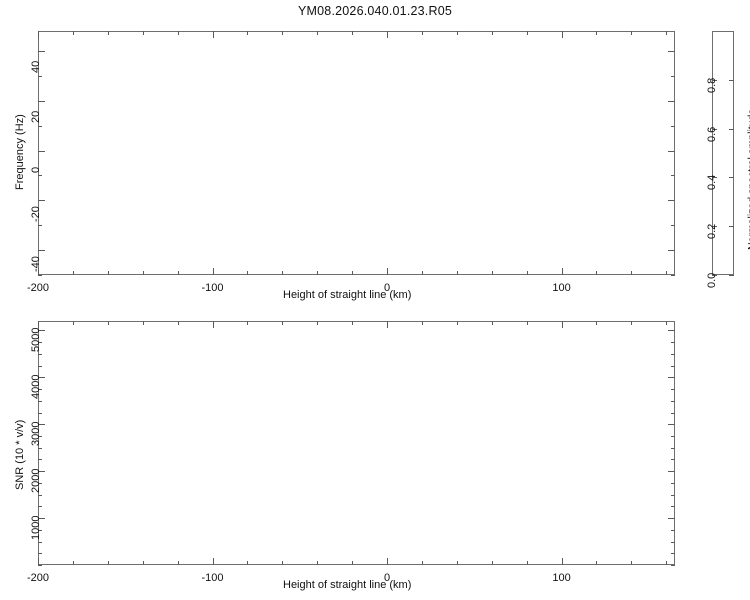  I want to click on spectrogram-y-axis-label: Frequency (Hz), so click(20, 152).